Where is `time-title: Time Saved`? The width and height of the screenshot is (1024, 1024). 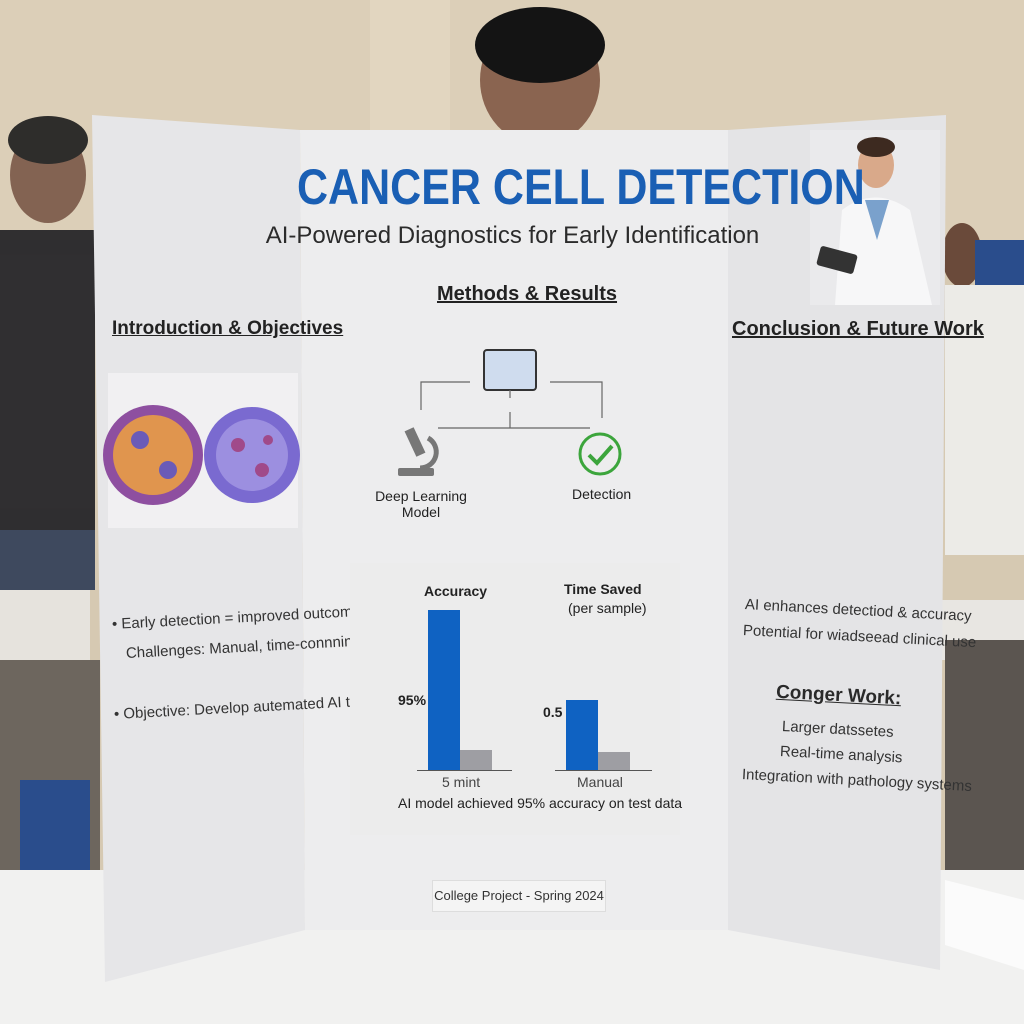
time-title: Time Saved is located at coordinates (603, 589).